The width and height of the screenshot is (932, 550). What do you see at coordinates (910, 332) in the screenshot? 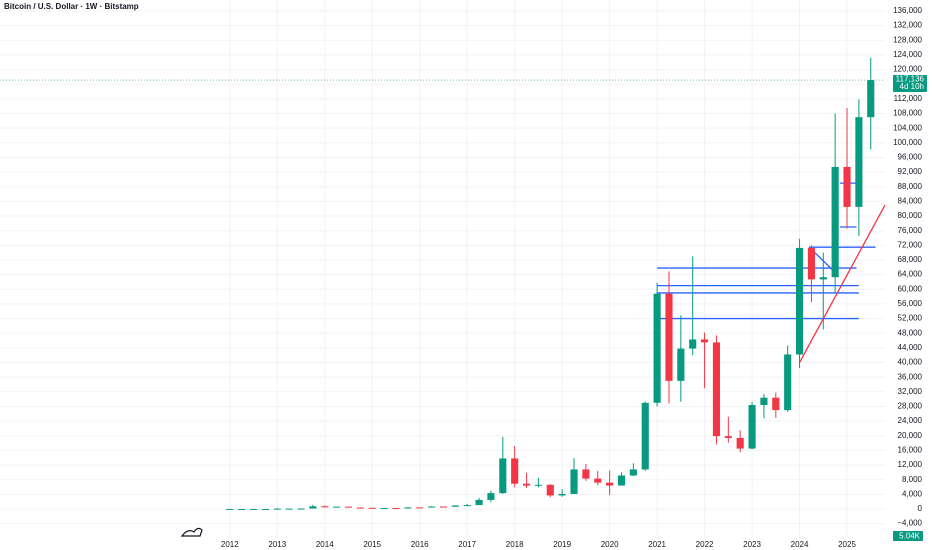
I see `y-tick-label: 48,000` at bounding box center [910, 332].